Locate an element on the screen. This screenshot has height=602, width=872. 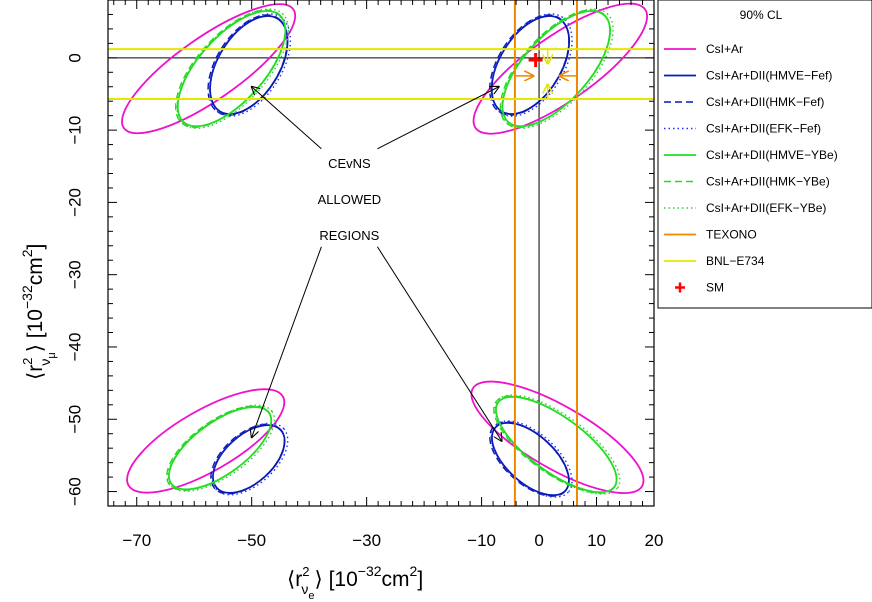
y-axis-label-sub: ν is located at coordinates (45, 362).